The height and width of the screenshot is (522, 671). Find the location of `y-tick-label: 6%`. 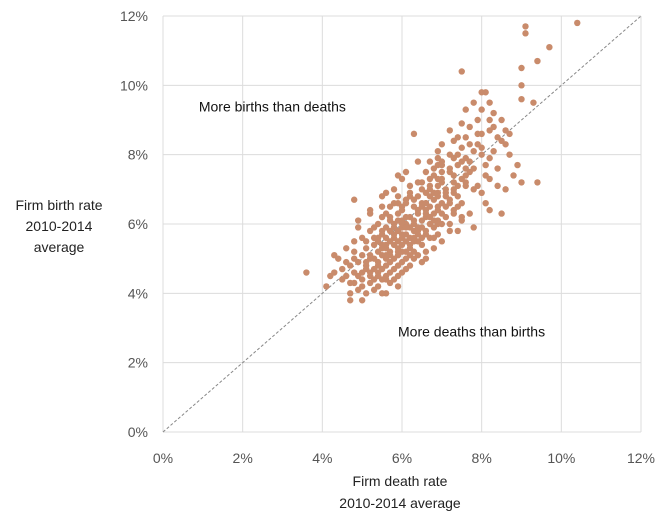

y-tick-label: 6% is located at coordinates (138, 224).